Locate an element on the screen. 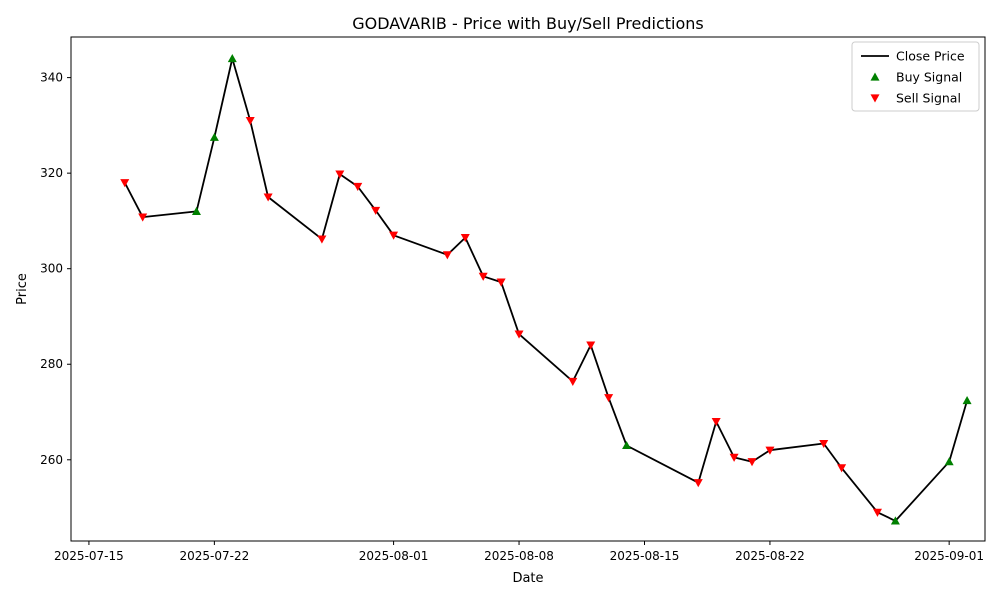 This screenshot has height=604, width=1000. legend-sell-swatch is located at coordinates (875, 98).